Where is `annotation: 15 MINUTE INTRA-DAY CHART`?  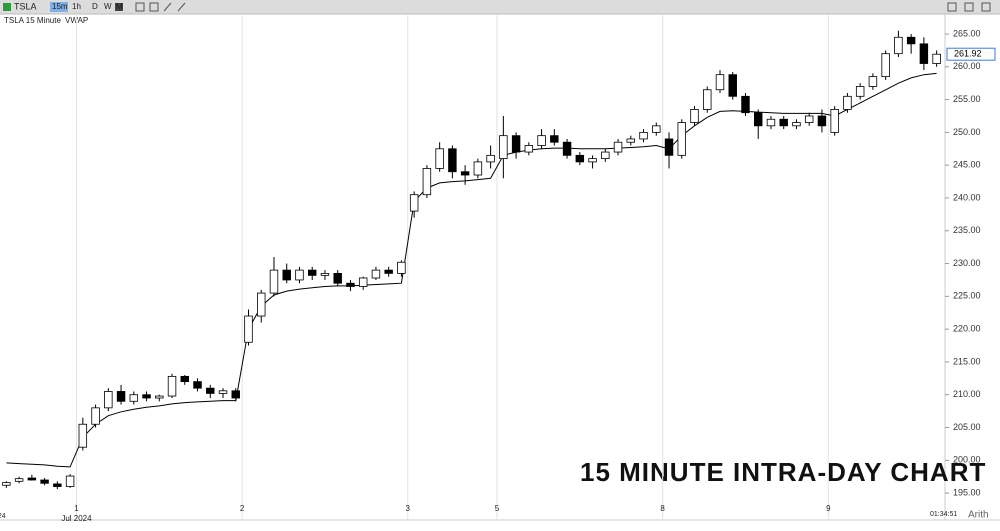
annotation: 15 MINUTE INTRA-DAY CHART is located at coordinates (783, 472).